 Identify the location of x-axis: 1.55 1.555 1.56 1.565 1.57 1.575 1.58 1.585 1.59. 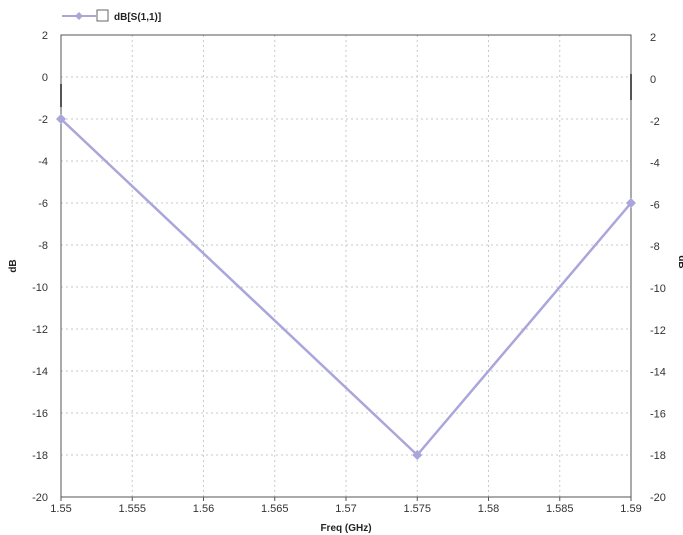
(346, 506).